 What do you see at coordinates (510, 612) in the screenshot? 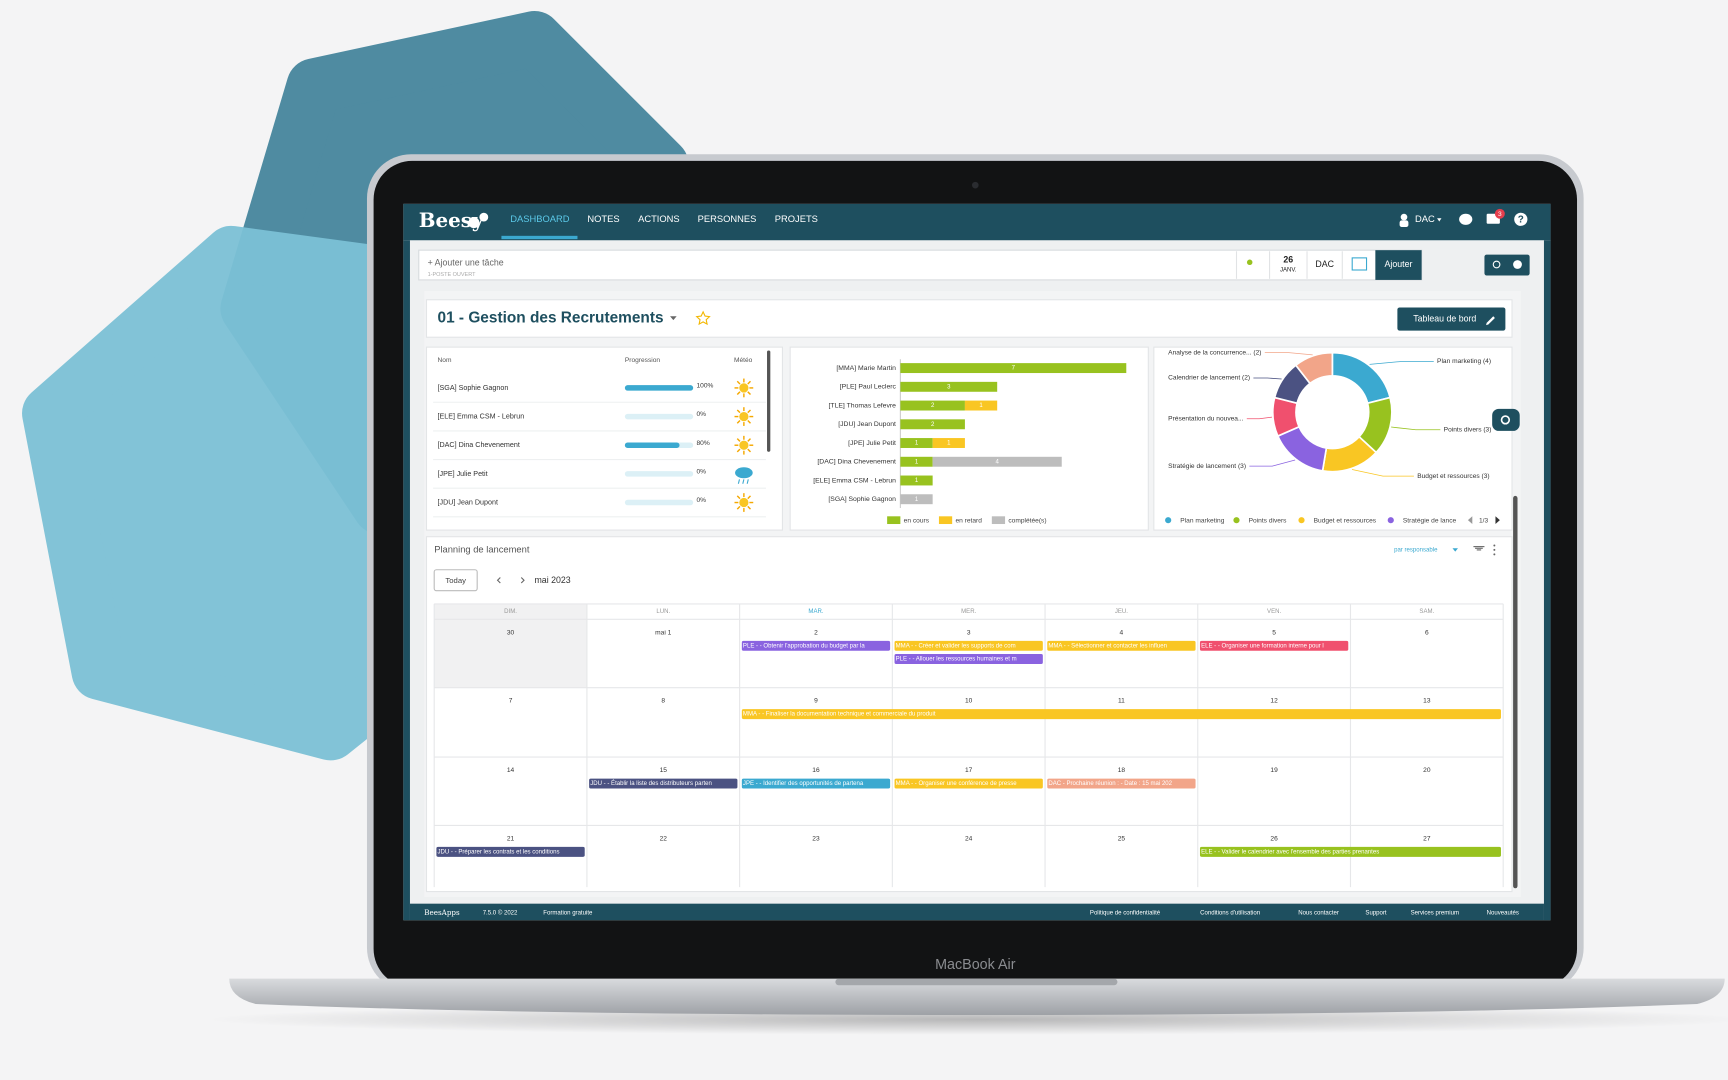
I see `weekday: DIM.` at bounding box center [510, 612].